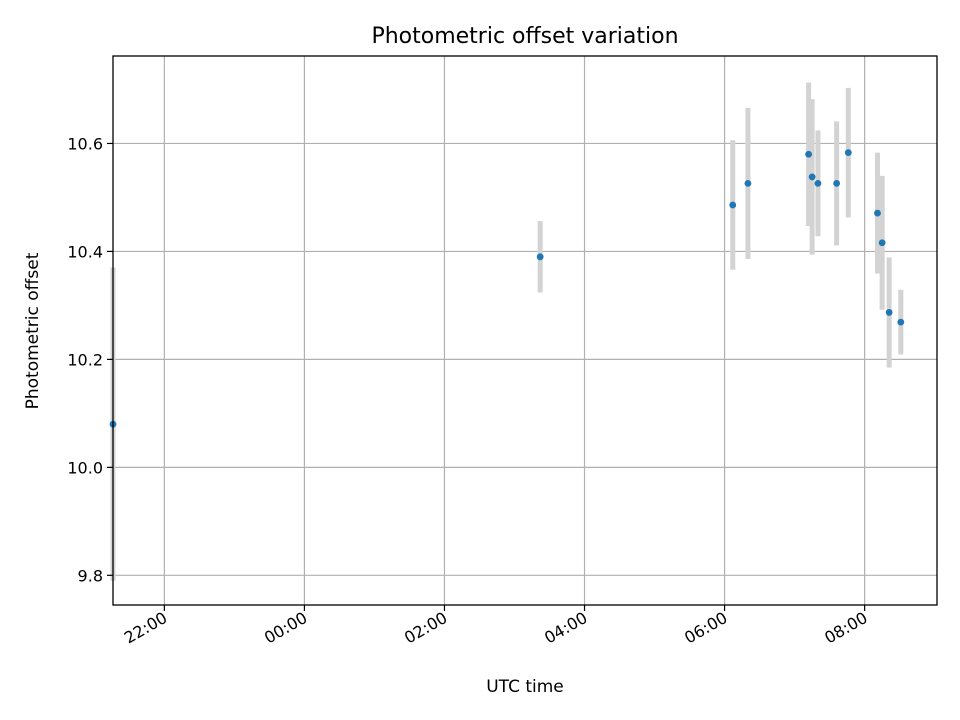 The height and width of the screenshot is (720, 960). Describe the element at coordinates (85, 467) in the screenshot. I see `y-tick-label: 10.0` at that location.